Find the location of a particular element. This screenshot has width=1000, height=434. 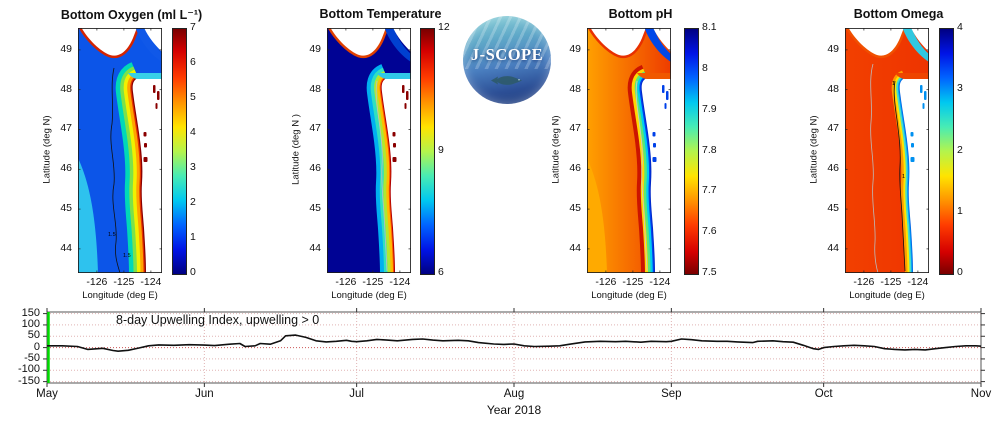

colorbar-tick-label: 7.5 is located at coordinates (709, 272).